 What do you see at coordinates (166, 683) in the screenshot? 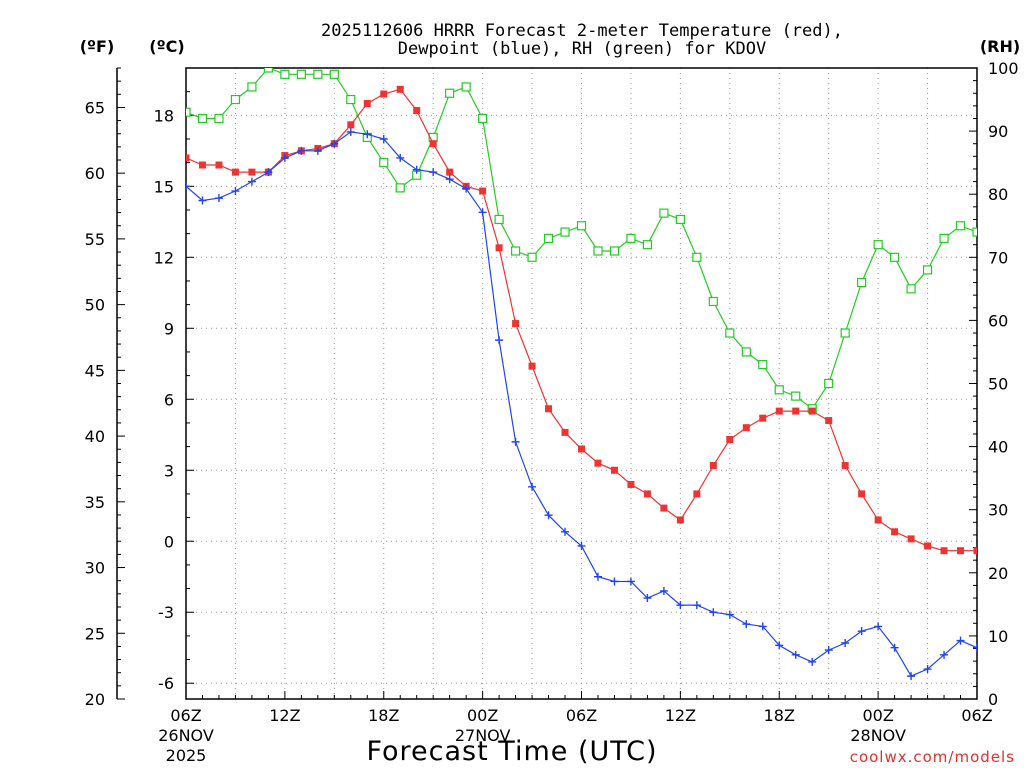
I see `celsius-tick-label: -6` at bounding box center [166, 683].